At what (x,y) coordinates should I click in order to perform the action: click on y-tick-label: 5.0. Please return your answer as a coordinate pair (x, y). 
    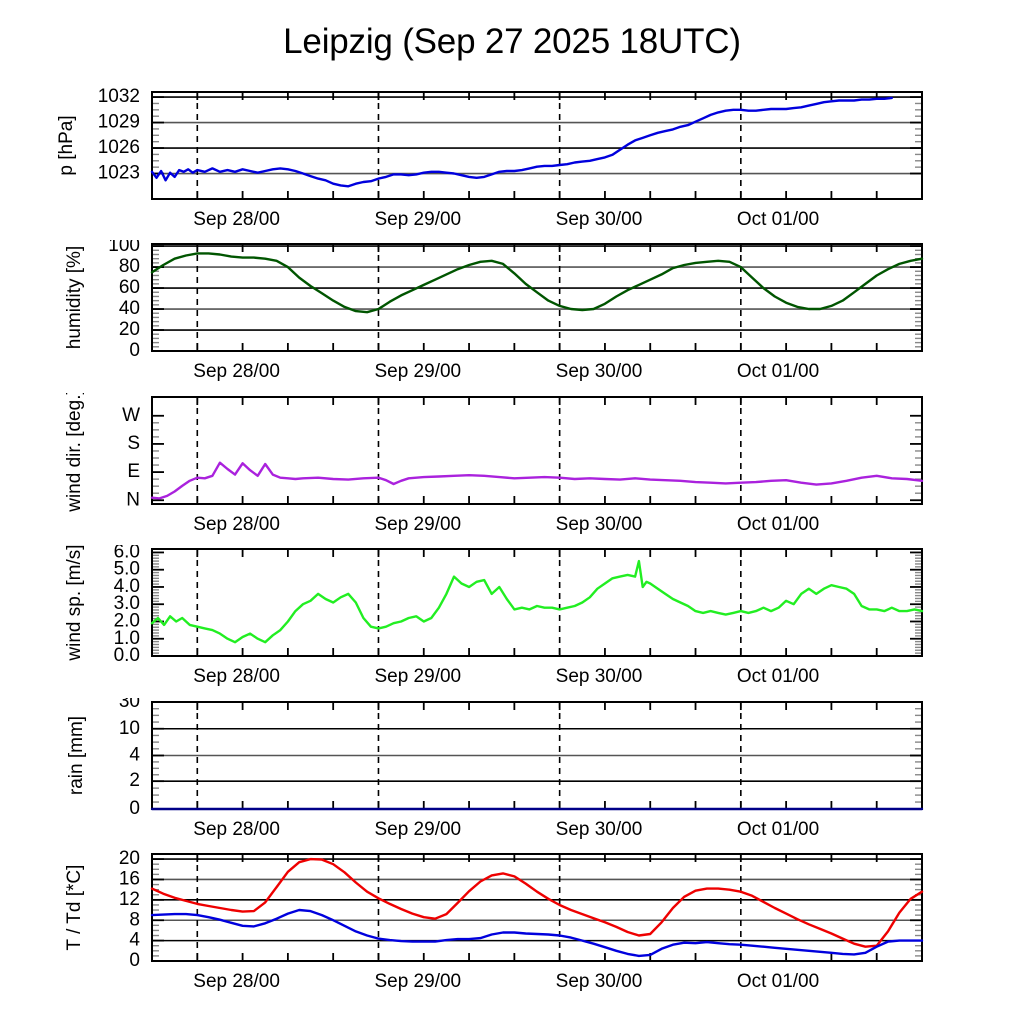
    Looking at the image, I should click on (127, 569).